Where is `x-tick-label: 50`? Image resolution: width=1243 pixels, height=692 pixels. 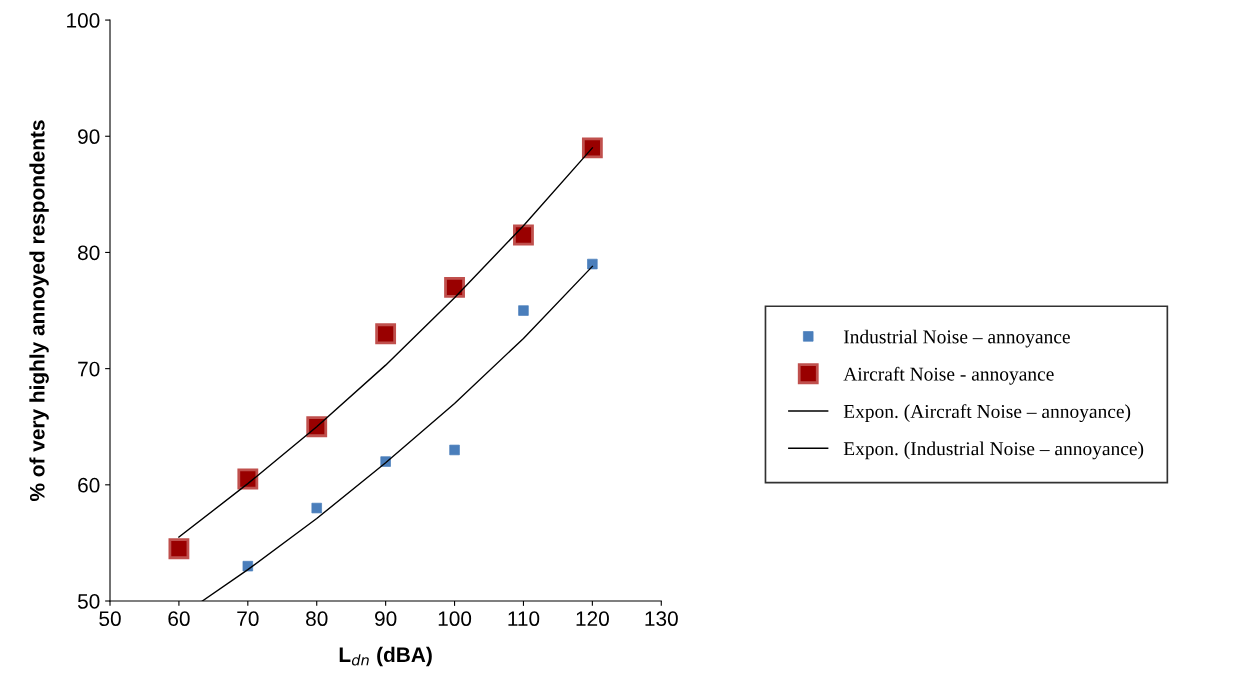
x-tick-label: 50 is located at coordinates (110, 619).